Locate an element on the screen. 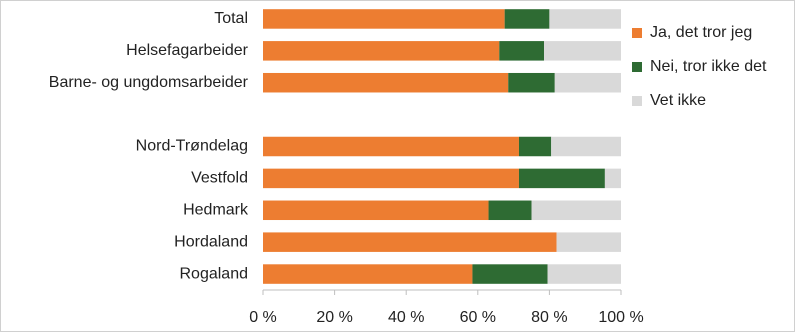  y-tick-label: Barne- og ungdomsarbeider is located at coordinates (149, 82).